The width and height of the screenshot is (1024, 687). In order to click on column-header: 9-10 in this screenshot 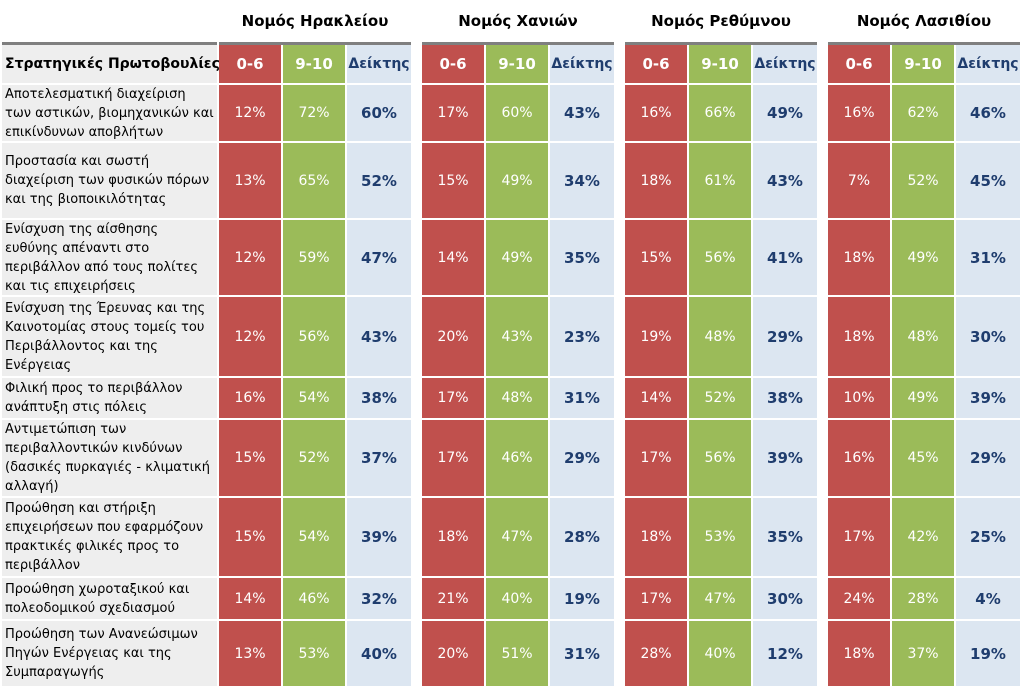, I will do `click(517, 64)`.